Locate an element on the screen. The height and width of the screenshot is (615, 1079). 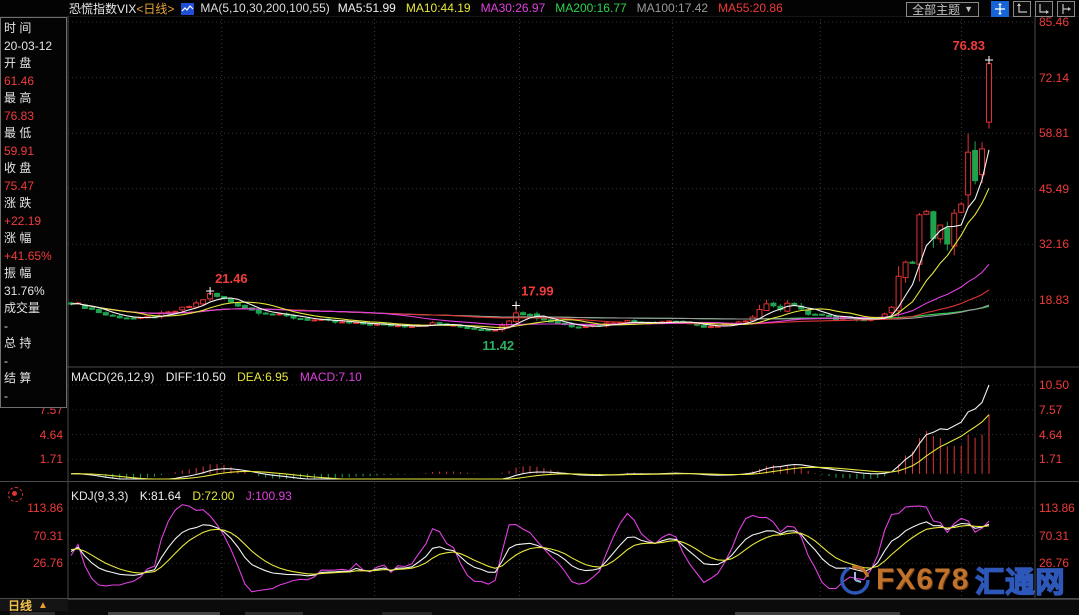
chart-type-icon is located at coordinates (188, 9).